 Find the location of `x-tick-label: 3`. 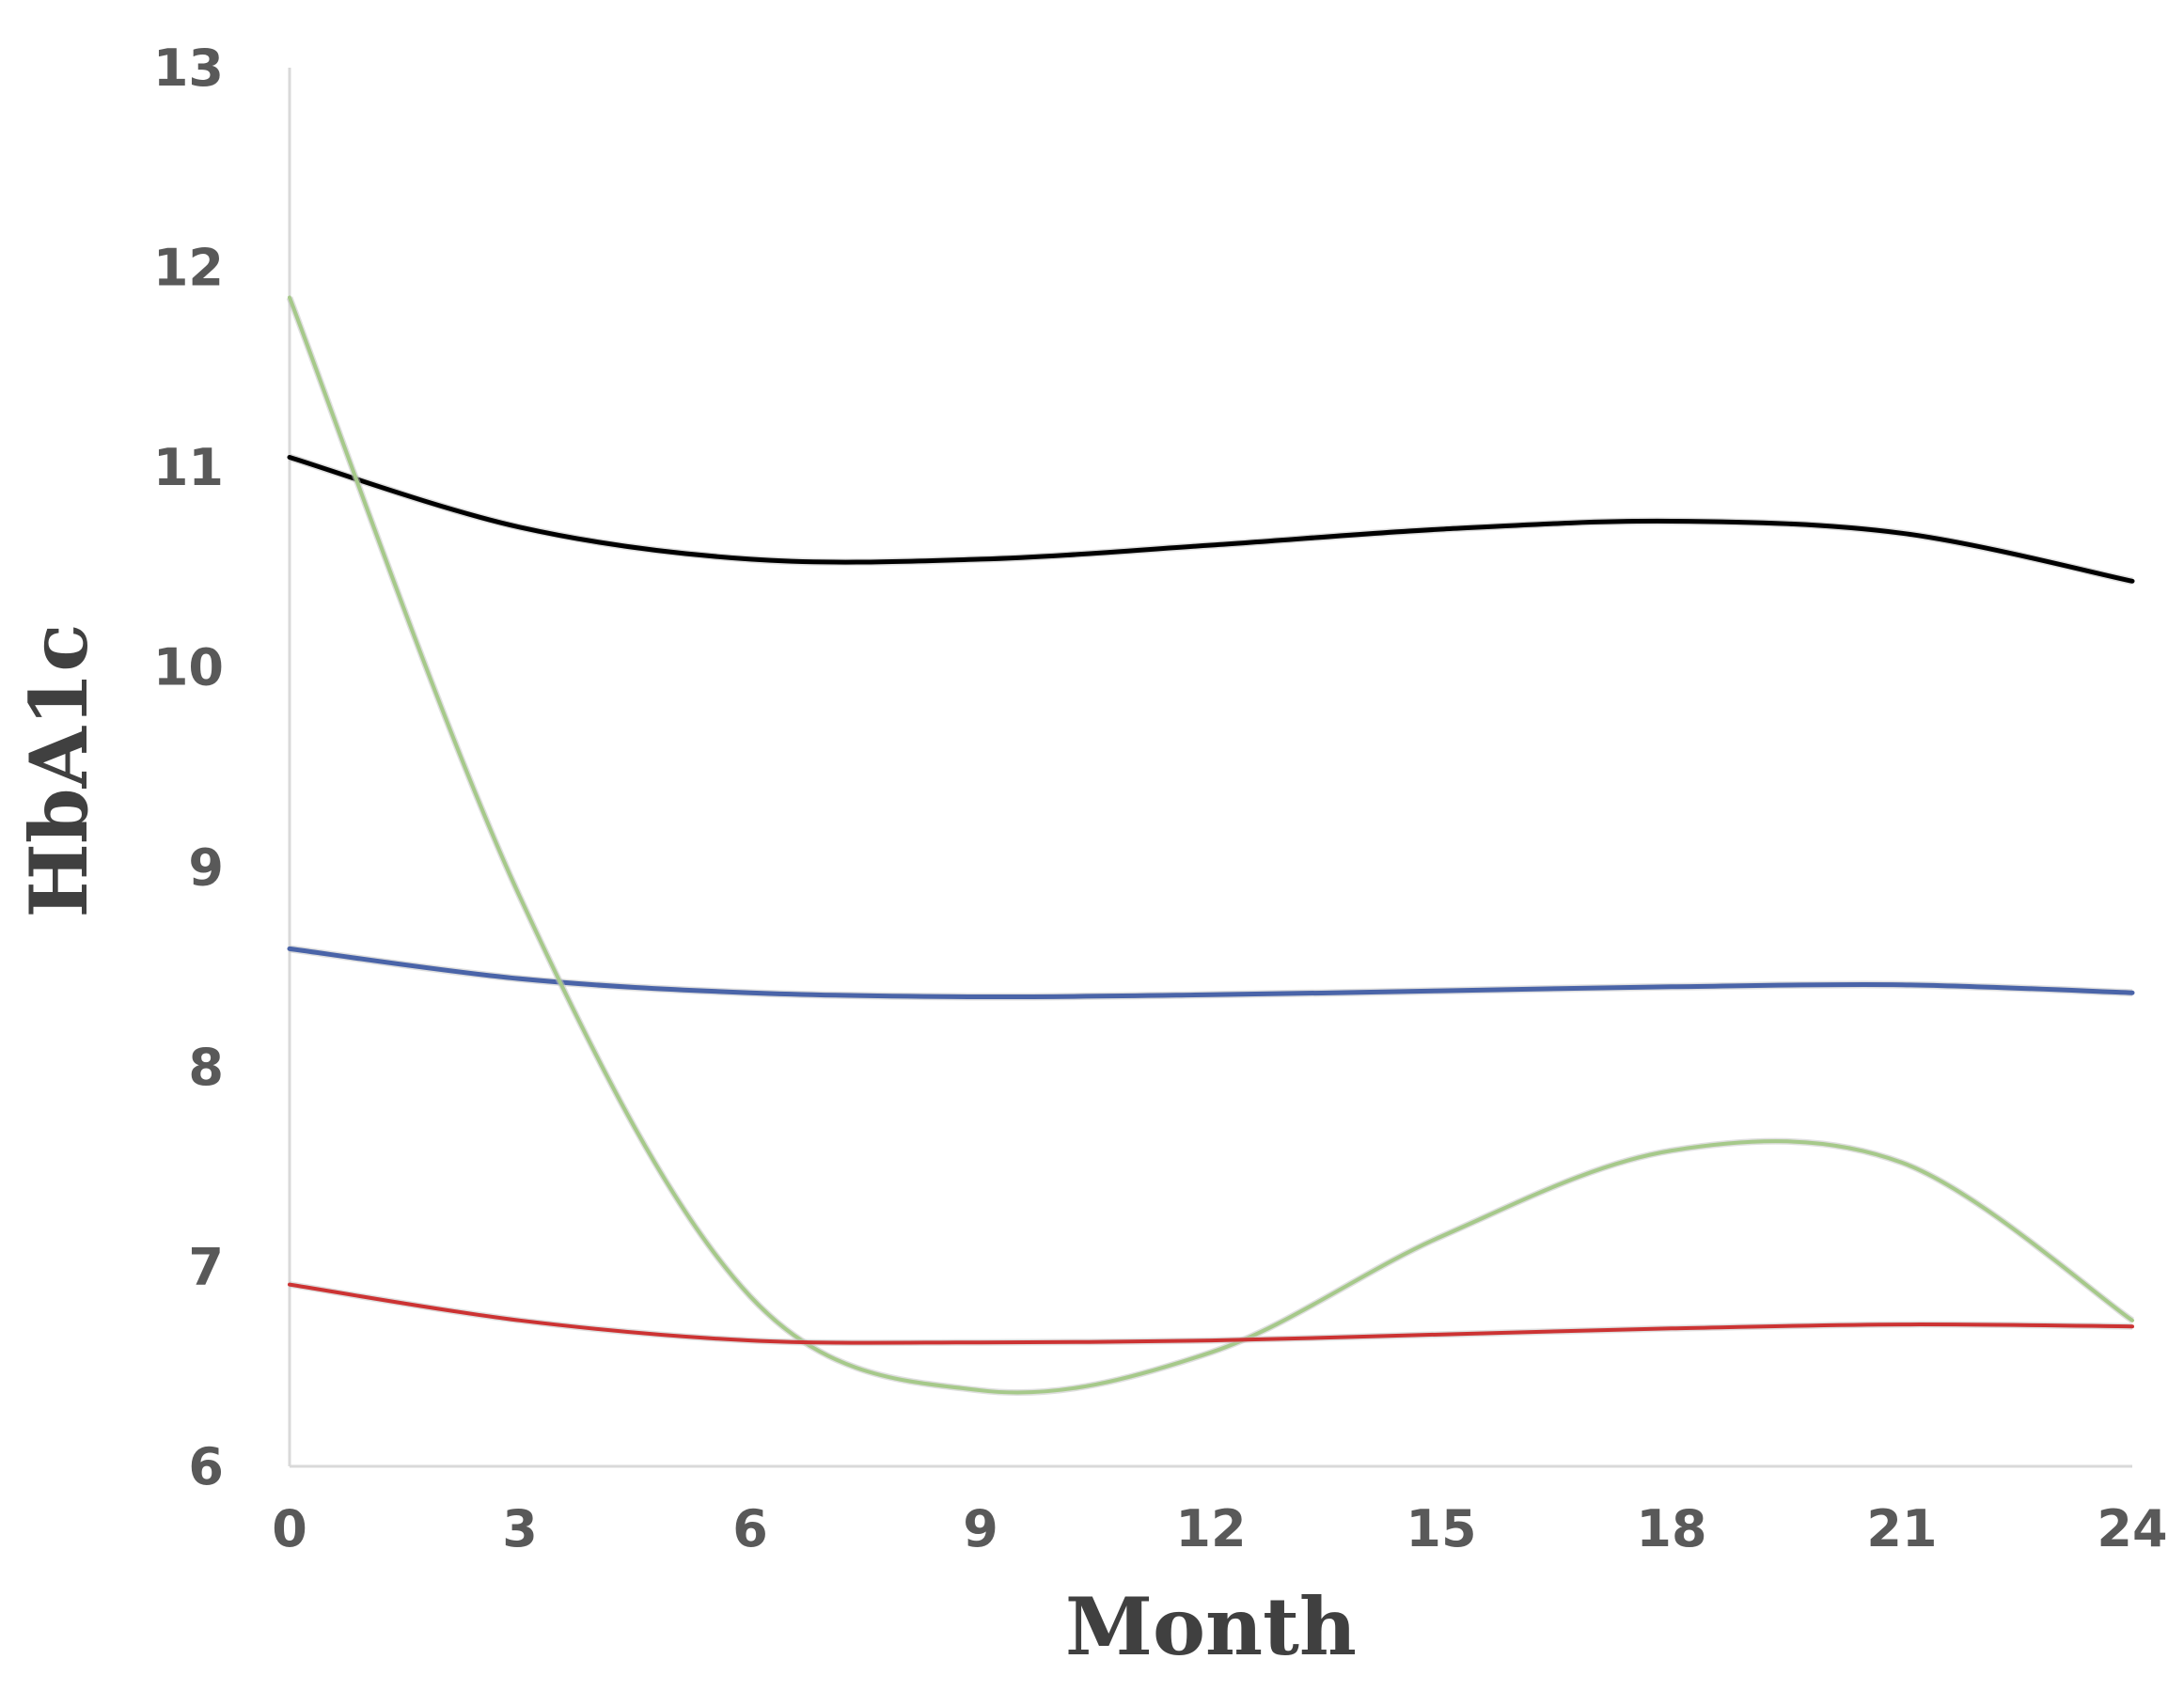

x-tick-label: 3 is located at coordinates (520, 1528).